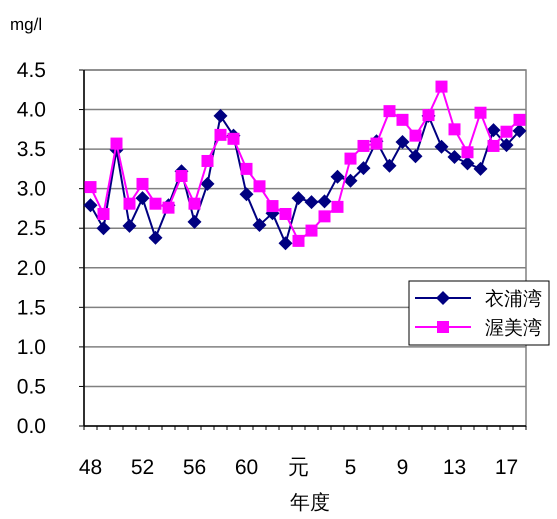 This screenshot has height=519, width=557. I want to click on x-tick-label: 60, so click(246, 467).